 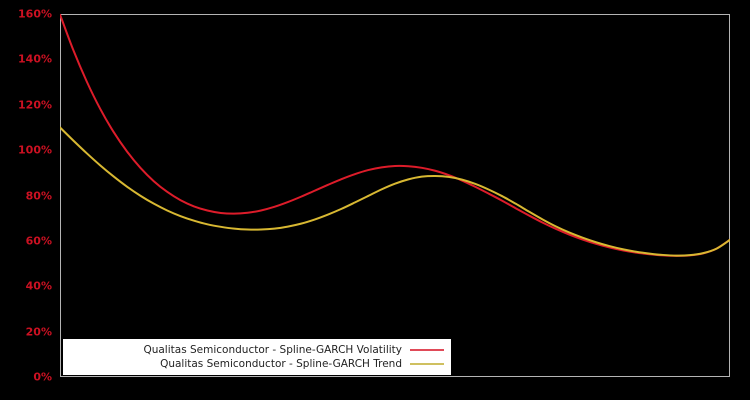 I want to click on y-axis-tick-label: 20%, so click(x=38, y=332).